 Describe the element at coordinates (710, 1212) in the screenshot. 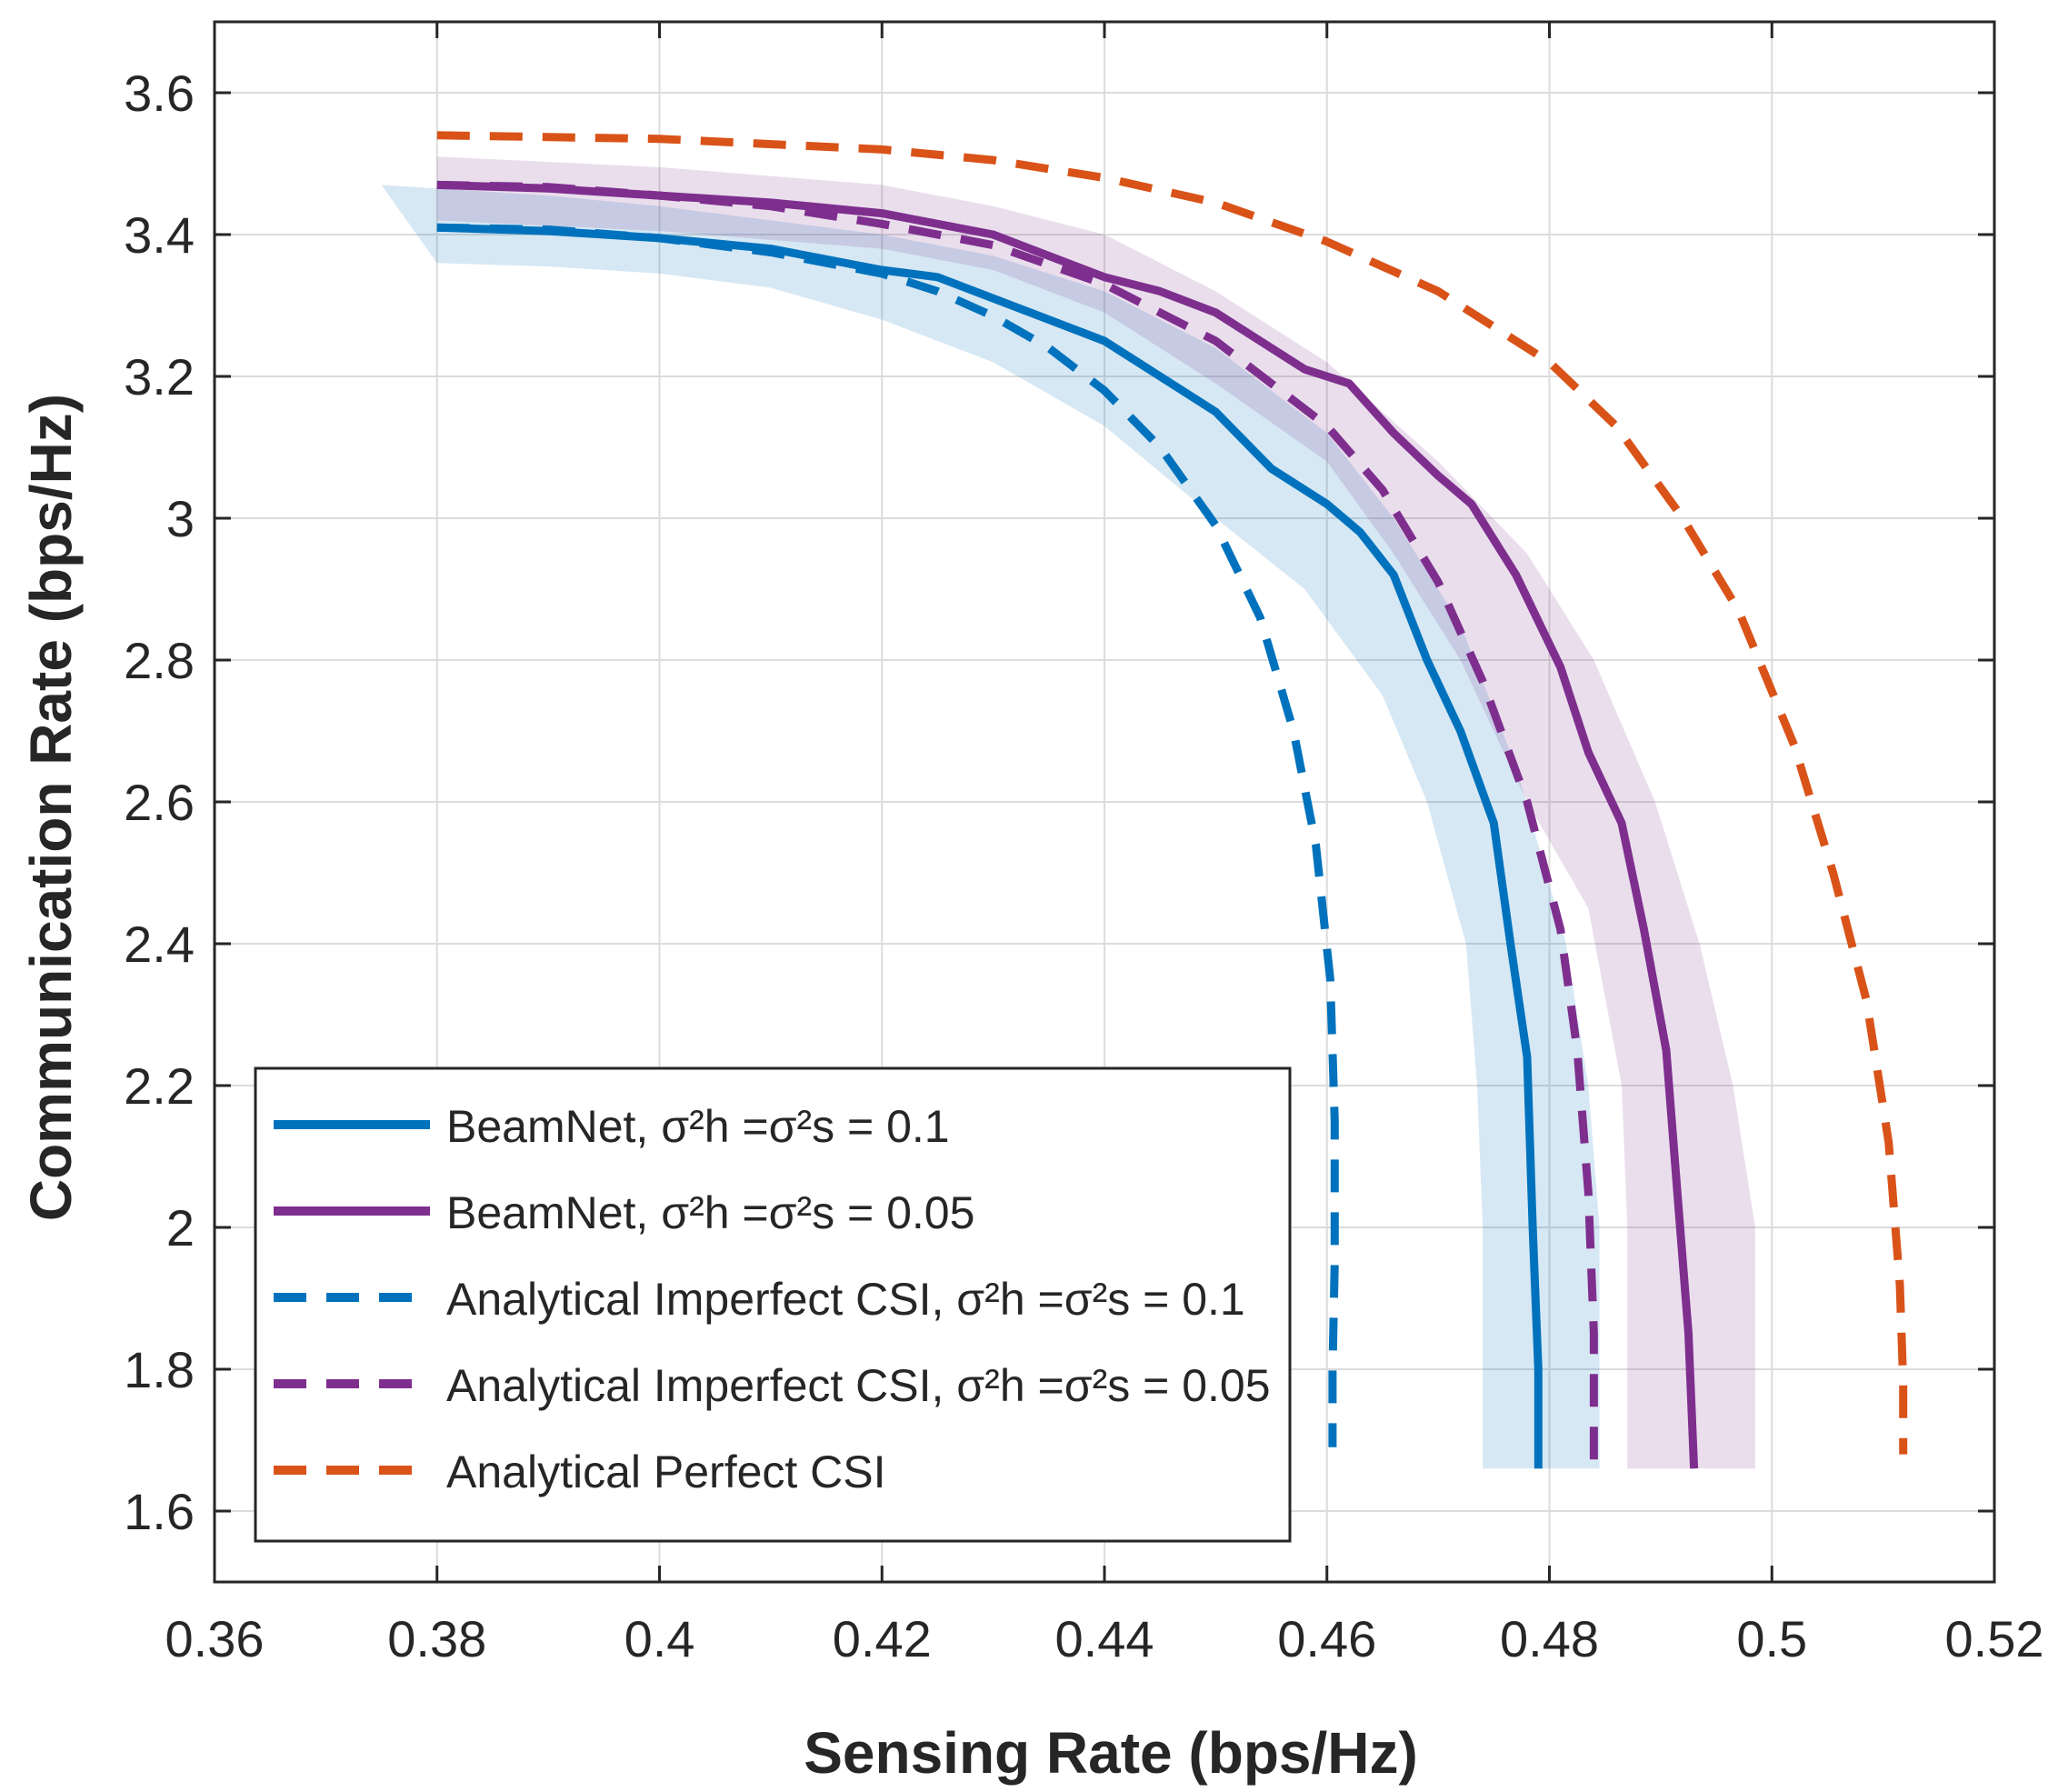

I see `legend-label-2: BeamNet, σ²h =σ²s = 0.05` at that location.